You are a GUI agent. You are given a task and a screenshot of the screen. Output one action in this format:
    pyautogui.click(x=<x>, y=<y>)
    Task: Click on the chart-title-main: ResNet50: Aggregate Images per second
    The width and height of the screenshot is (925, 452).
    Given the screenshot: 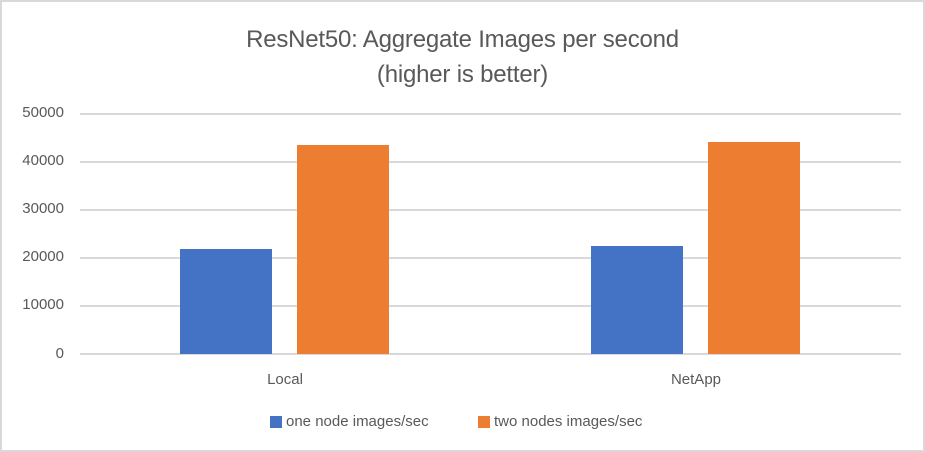 What is the action you would take?
    pyautogui.click(x=462, y=39)
    